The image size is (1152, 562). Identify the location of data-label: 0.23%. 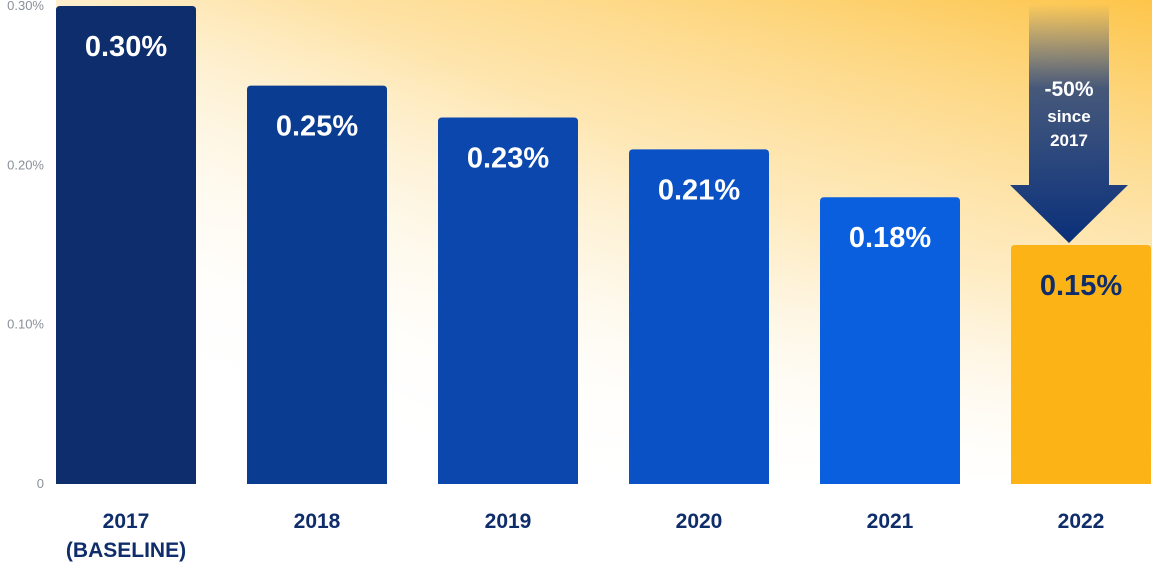
(508, 159).